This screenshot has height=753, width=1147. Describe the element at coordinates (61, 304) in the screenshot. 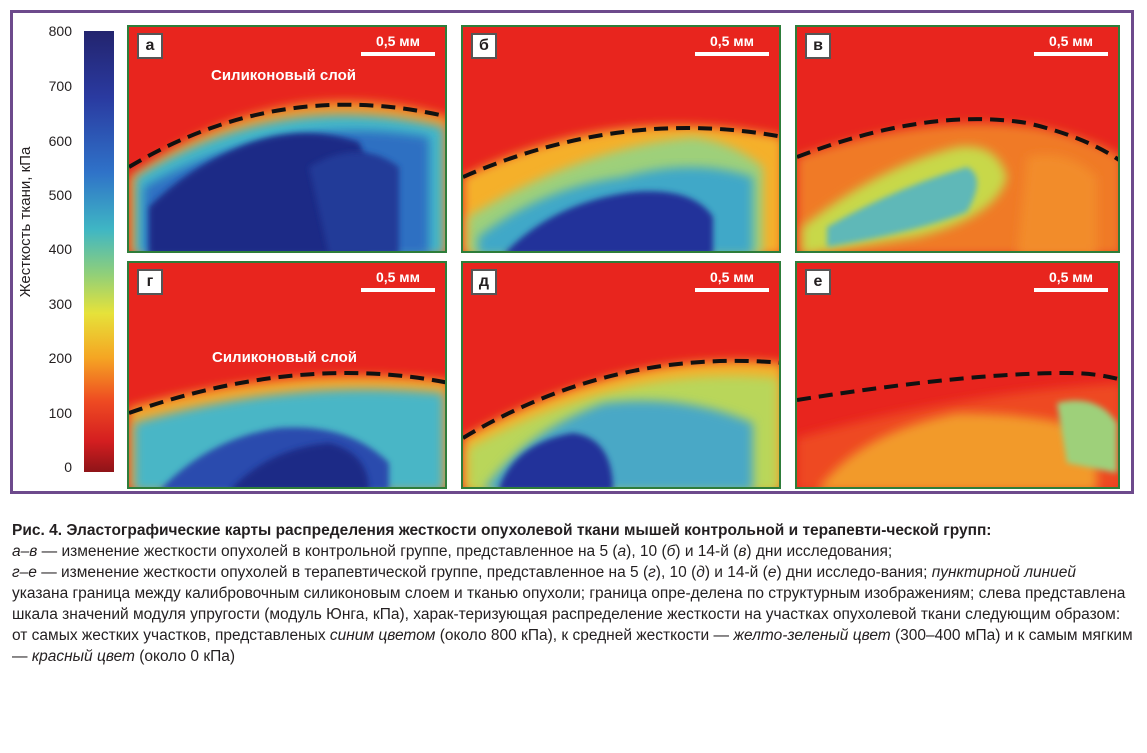

I see `colorbar-tick: 300` at that location.